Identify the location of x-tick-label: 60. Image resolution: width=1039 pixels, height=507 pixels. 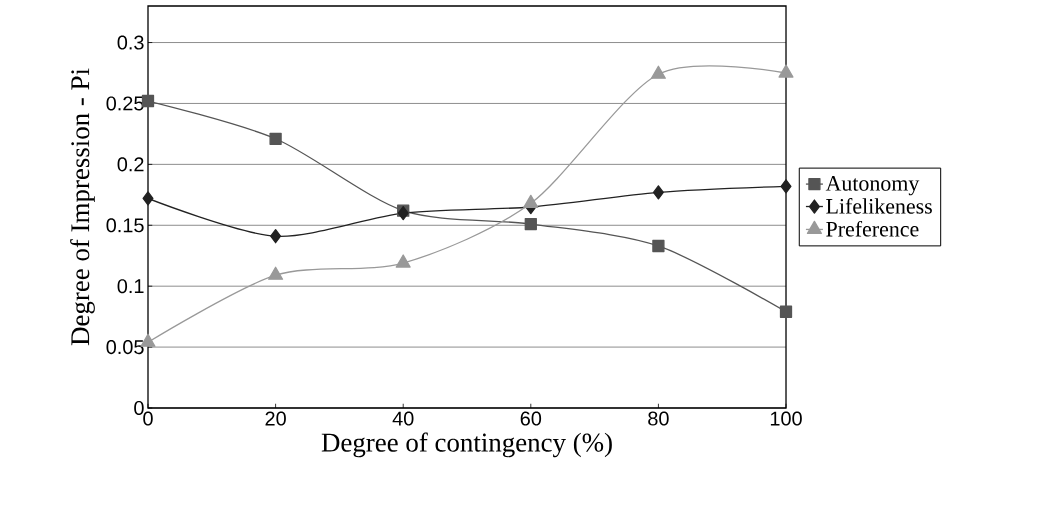
(531, 418).